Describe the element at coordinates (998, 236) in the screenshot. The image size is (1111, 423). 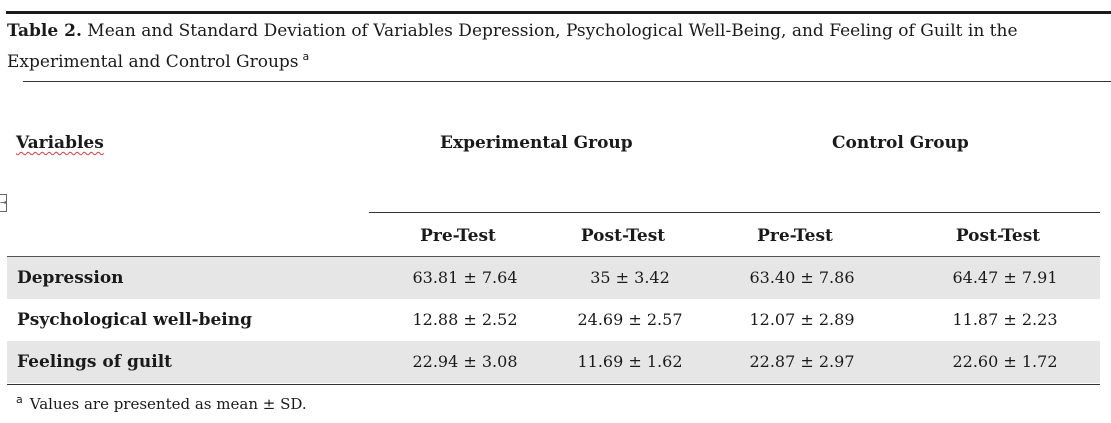
I see `subheader-ctrl-posttest: Post-Test` at that location.